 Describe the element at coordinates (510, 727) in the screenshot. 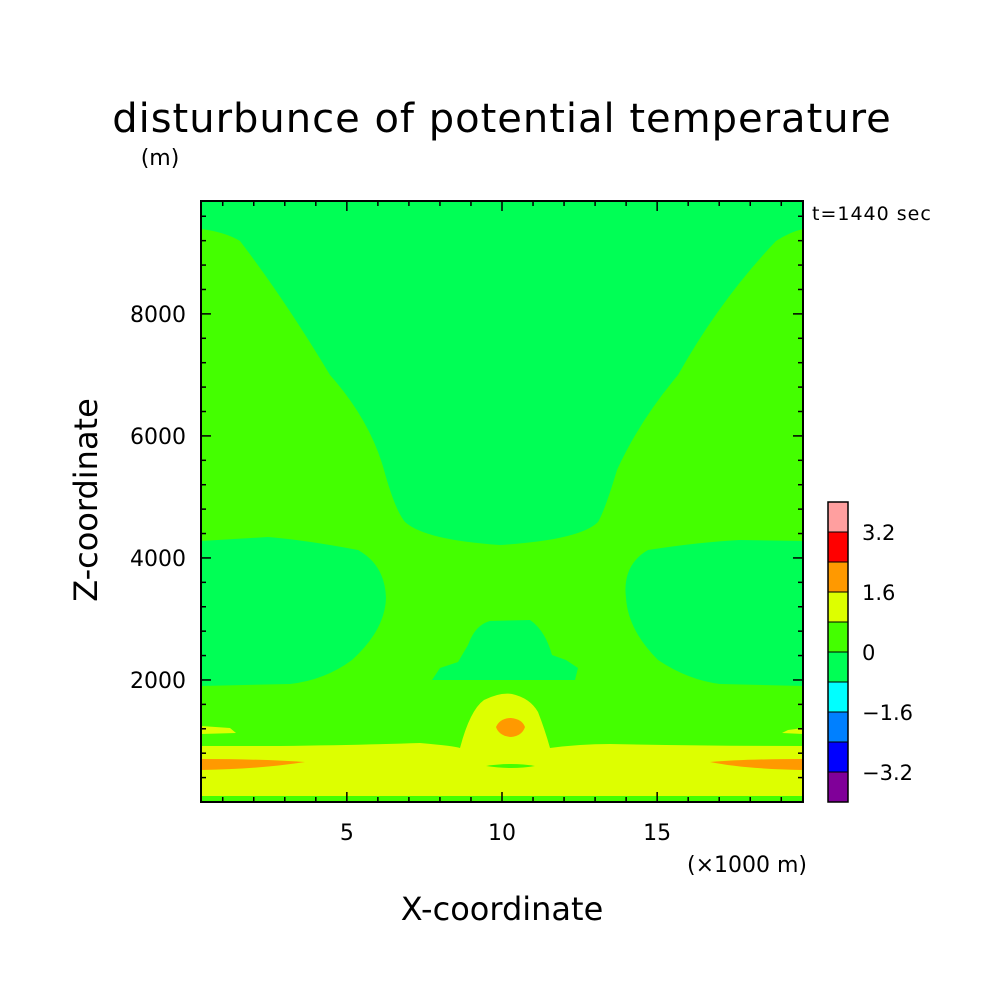

I see `warm-core-region` at that location.